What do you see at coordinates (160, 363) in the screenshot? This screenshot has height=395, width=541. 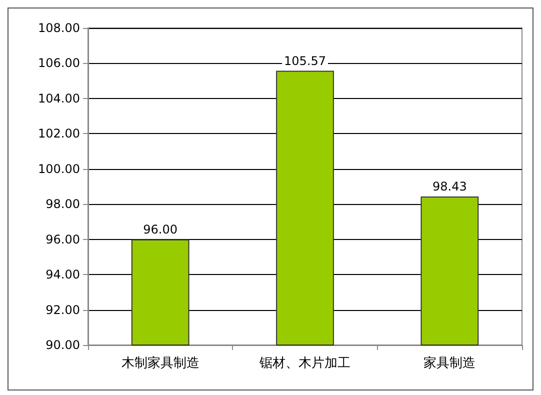 I see `x-tick-label: 木制家具制造` at bounding box center [160, 363].